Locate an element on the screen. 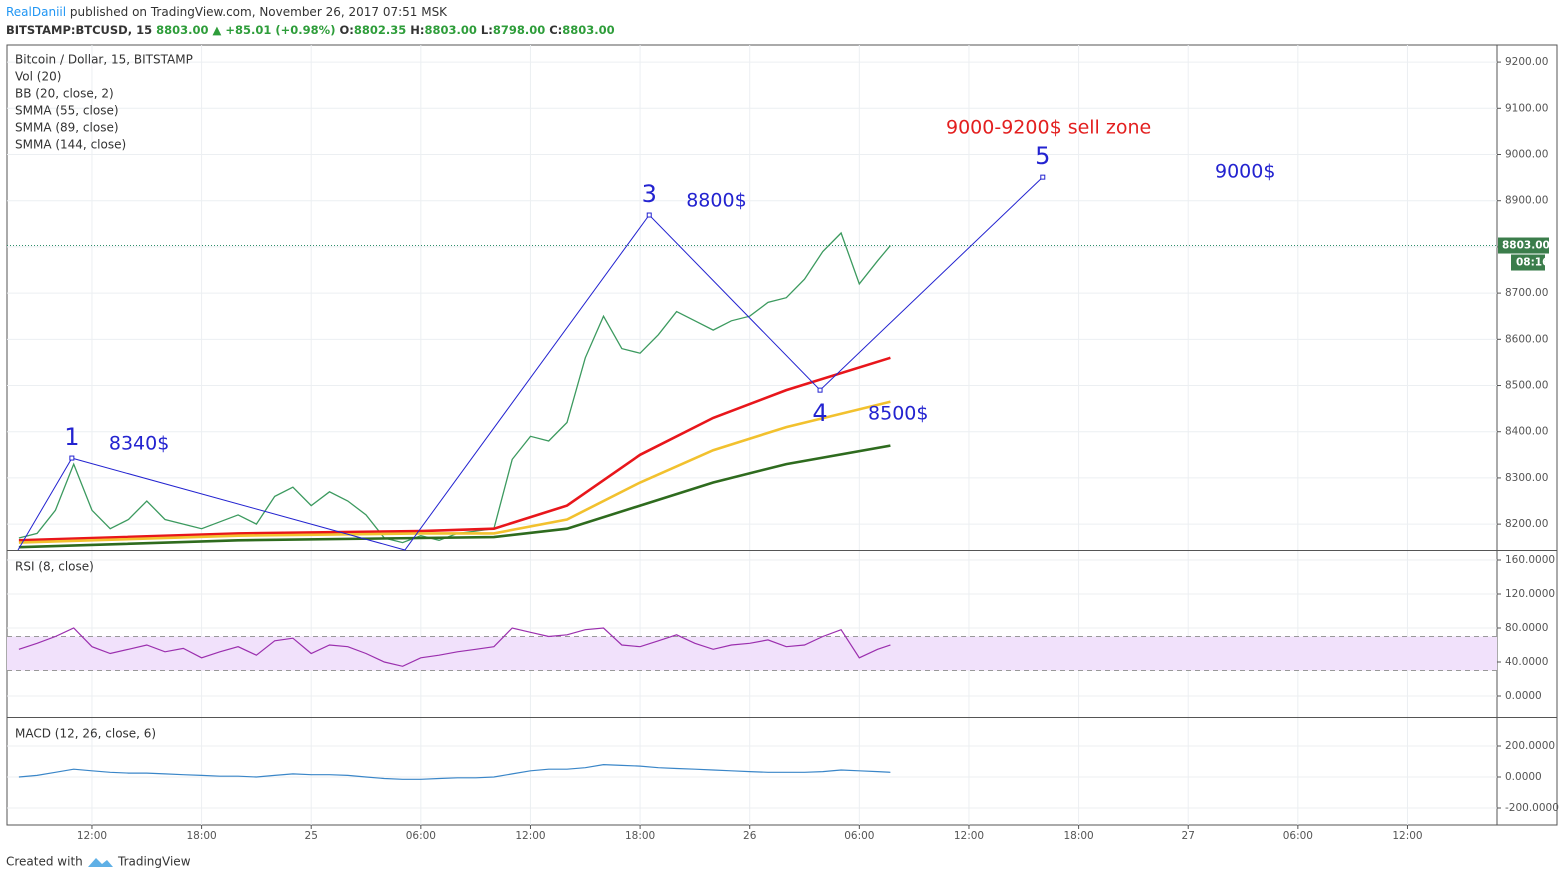 The image size is (1565, 880). countdown-box is located at coordinates (1528, 262).